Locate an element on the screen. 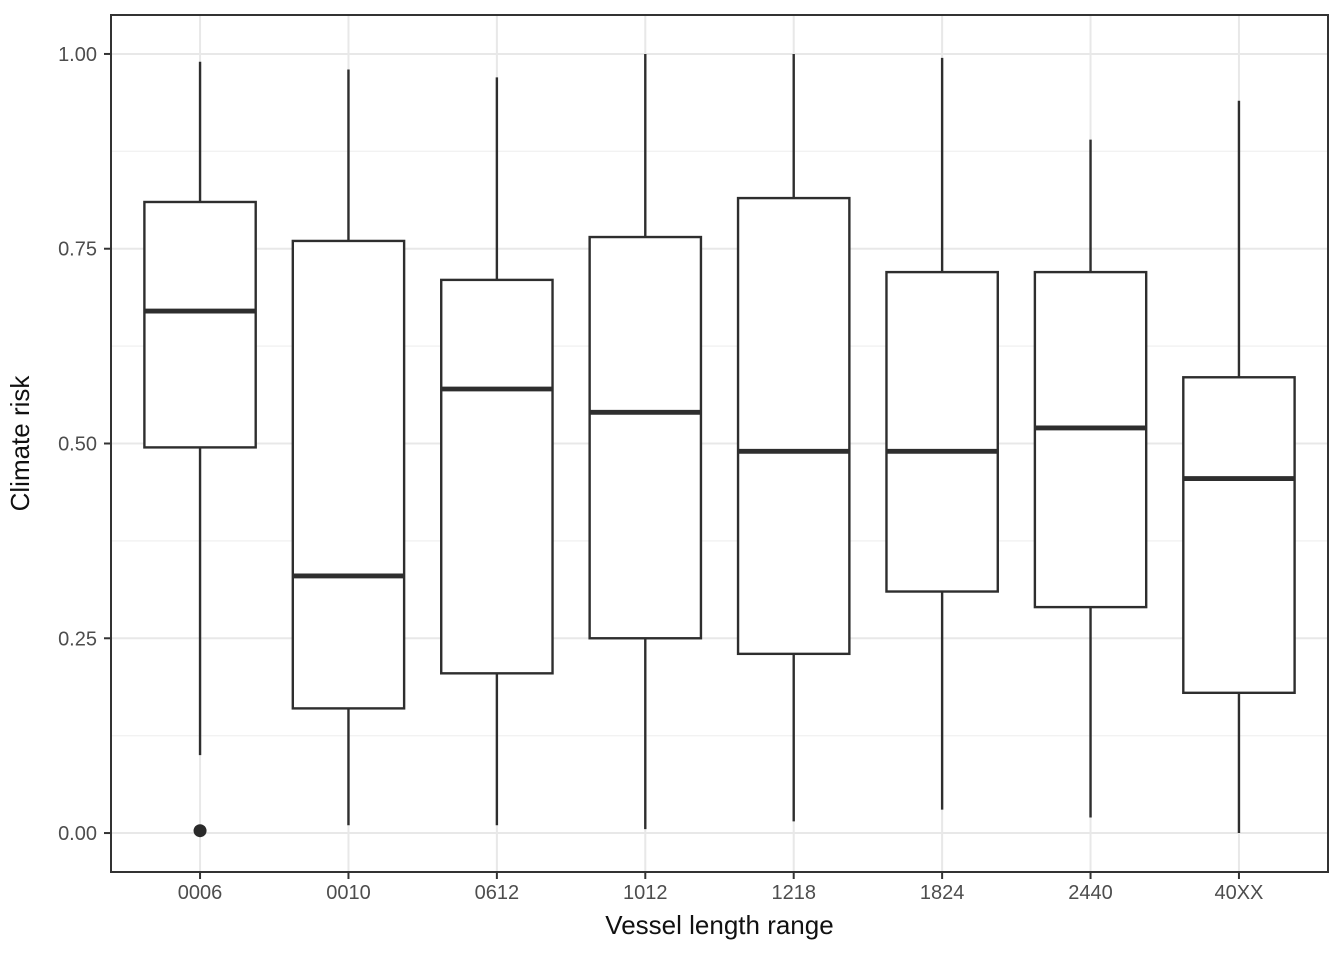 This screenshot has width=1344, height=960. y-axis-title: Climate risk is located at coordinates (20, 443).